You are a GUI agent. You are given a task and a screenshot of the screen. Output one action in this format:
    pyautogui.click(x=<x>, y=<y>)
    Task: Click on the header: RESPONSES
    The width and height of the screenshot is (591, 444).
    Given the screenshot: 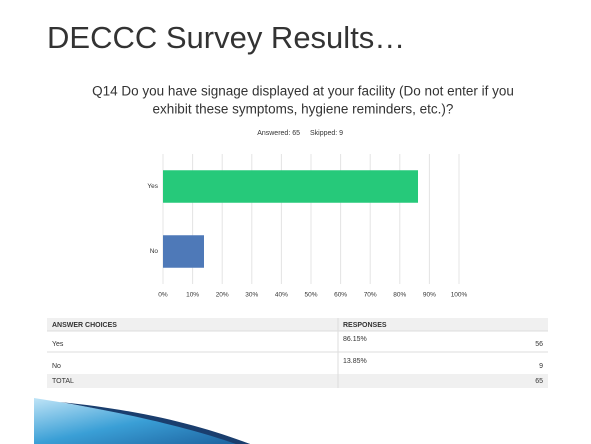 What is the action you would take?
    pyautogui.click(x=365, y=325)
    